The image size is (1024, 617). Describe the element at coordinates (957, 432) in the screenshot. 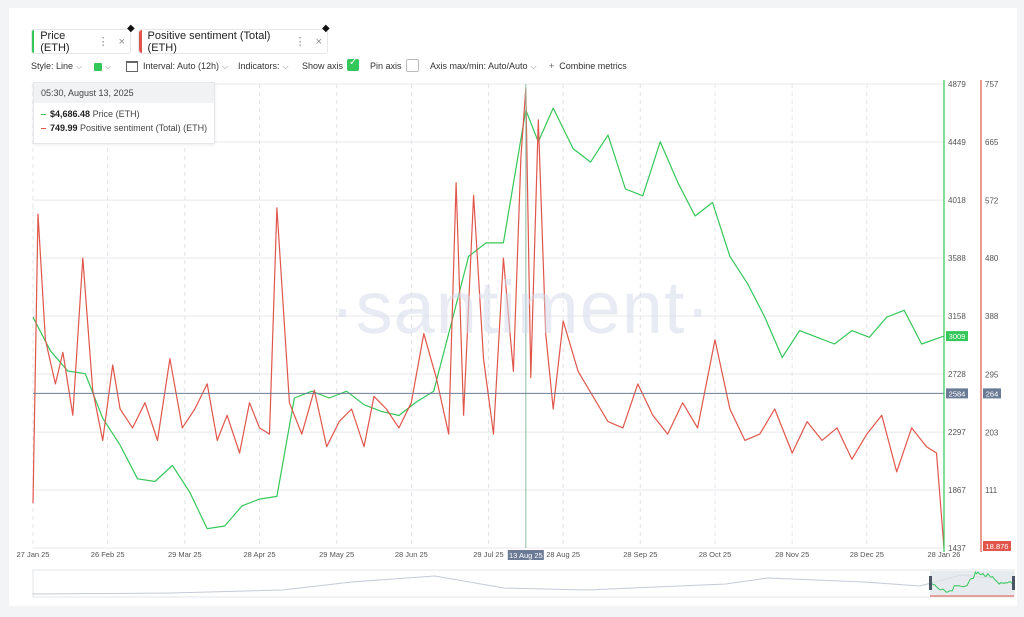

I see `y-left-tick-label: 2297` at that location.